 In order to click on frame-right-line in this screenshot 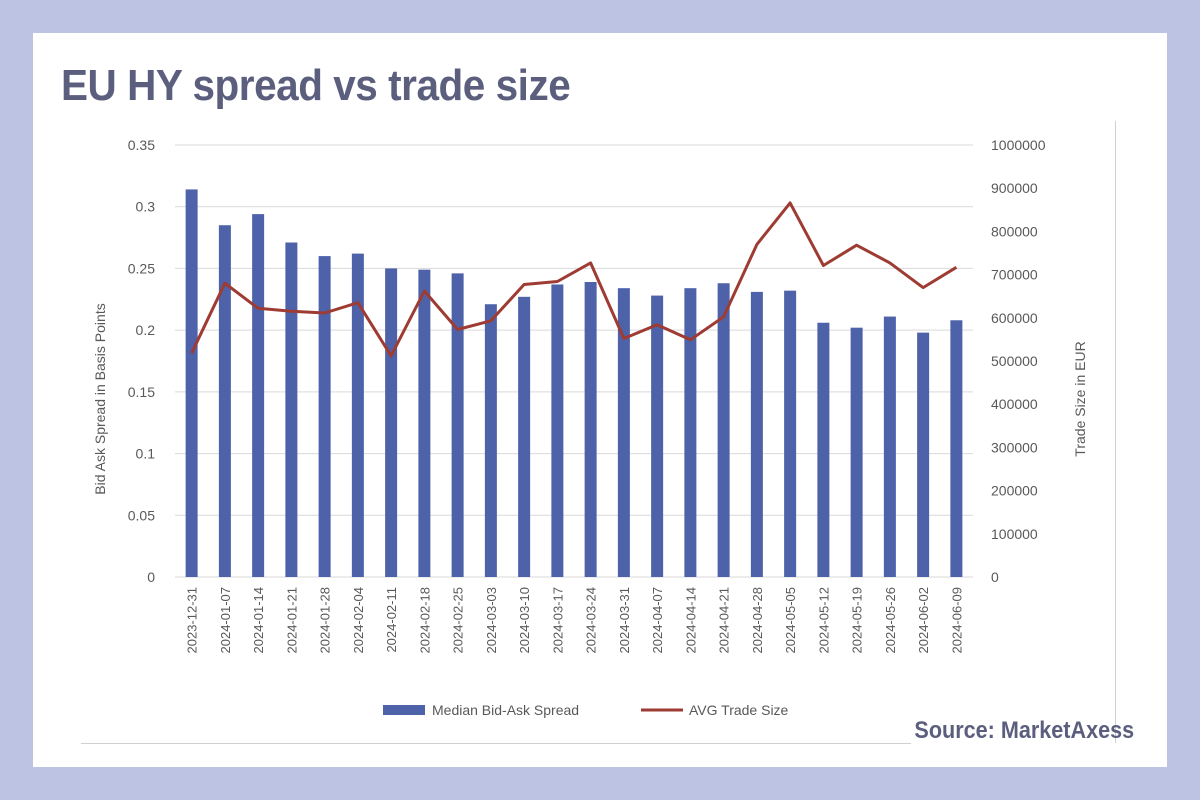, I will do `click(1115, 432)`.